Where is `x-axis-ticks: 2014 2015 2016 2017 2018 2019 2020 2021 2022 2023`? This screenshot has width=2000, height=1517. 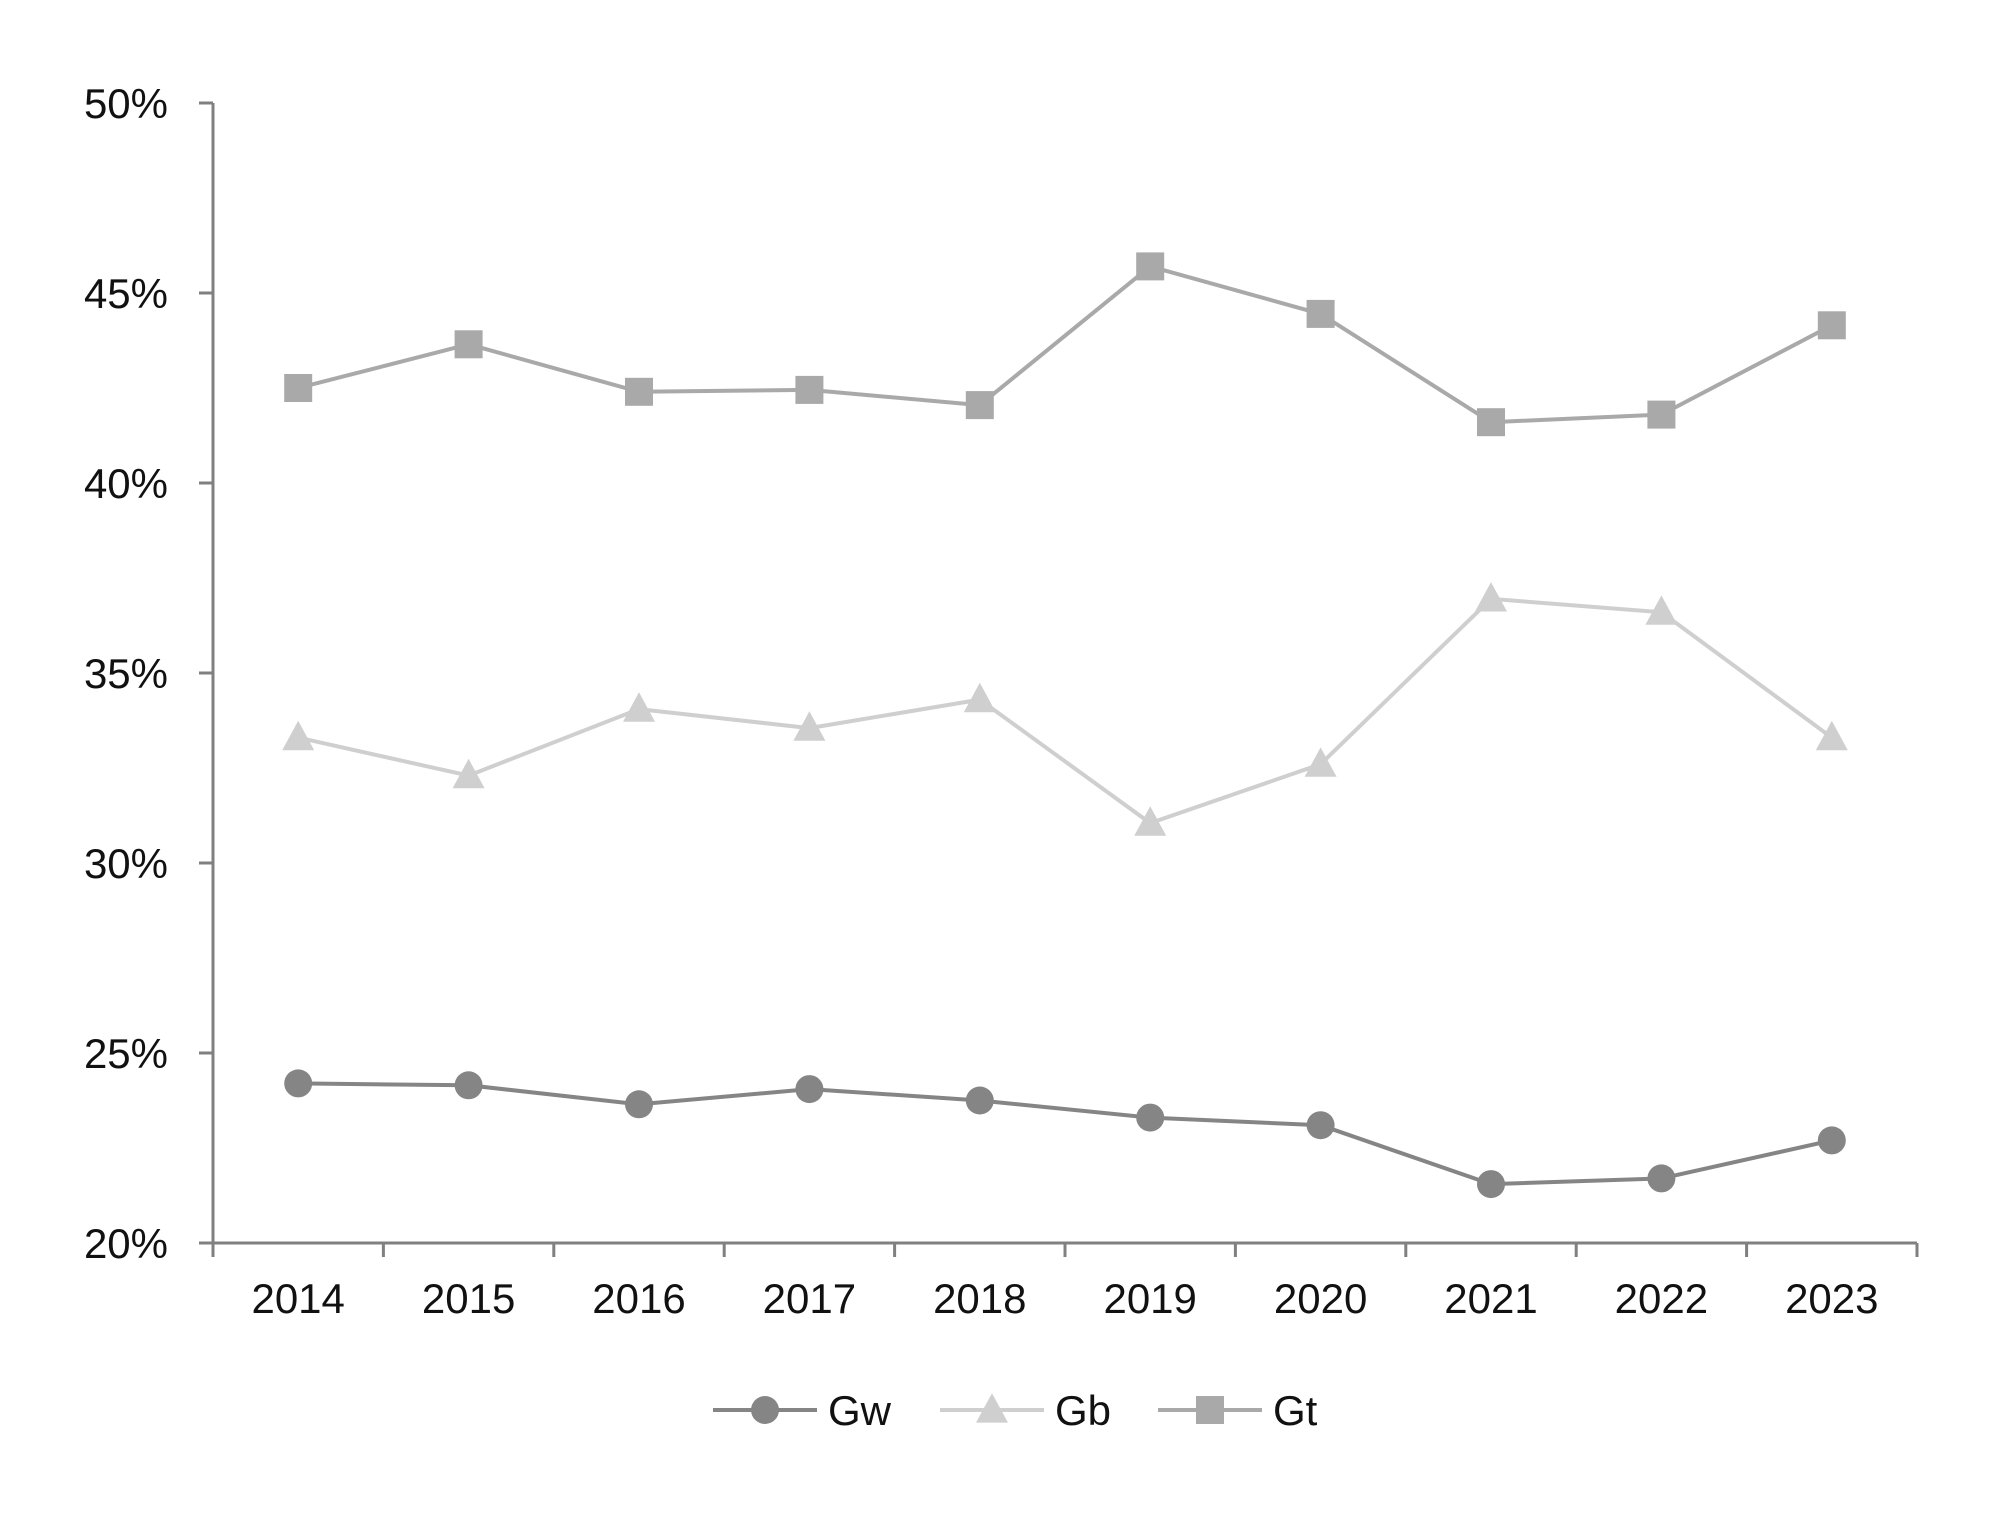 x-axis-ticks: 2014 2015 2016 2017 2018 2019 2020 2021 2022 2023 is located at coordinates (1065, 1282).